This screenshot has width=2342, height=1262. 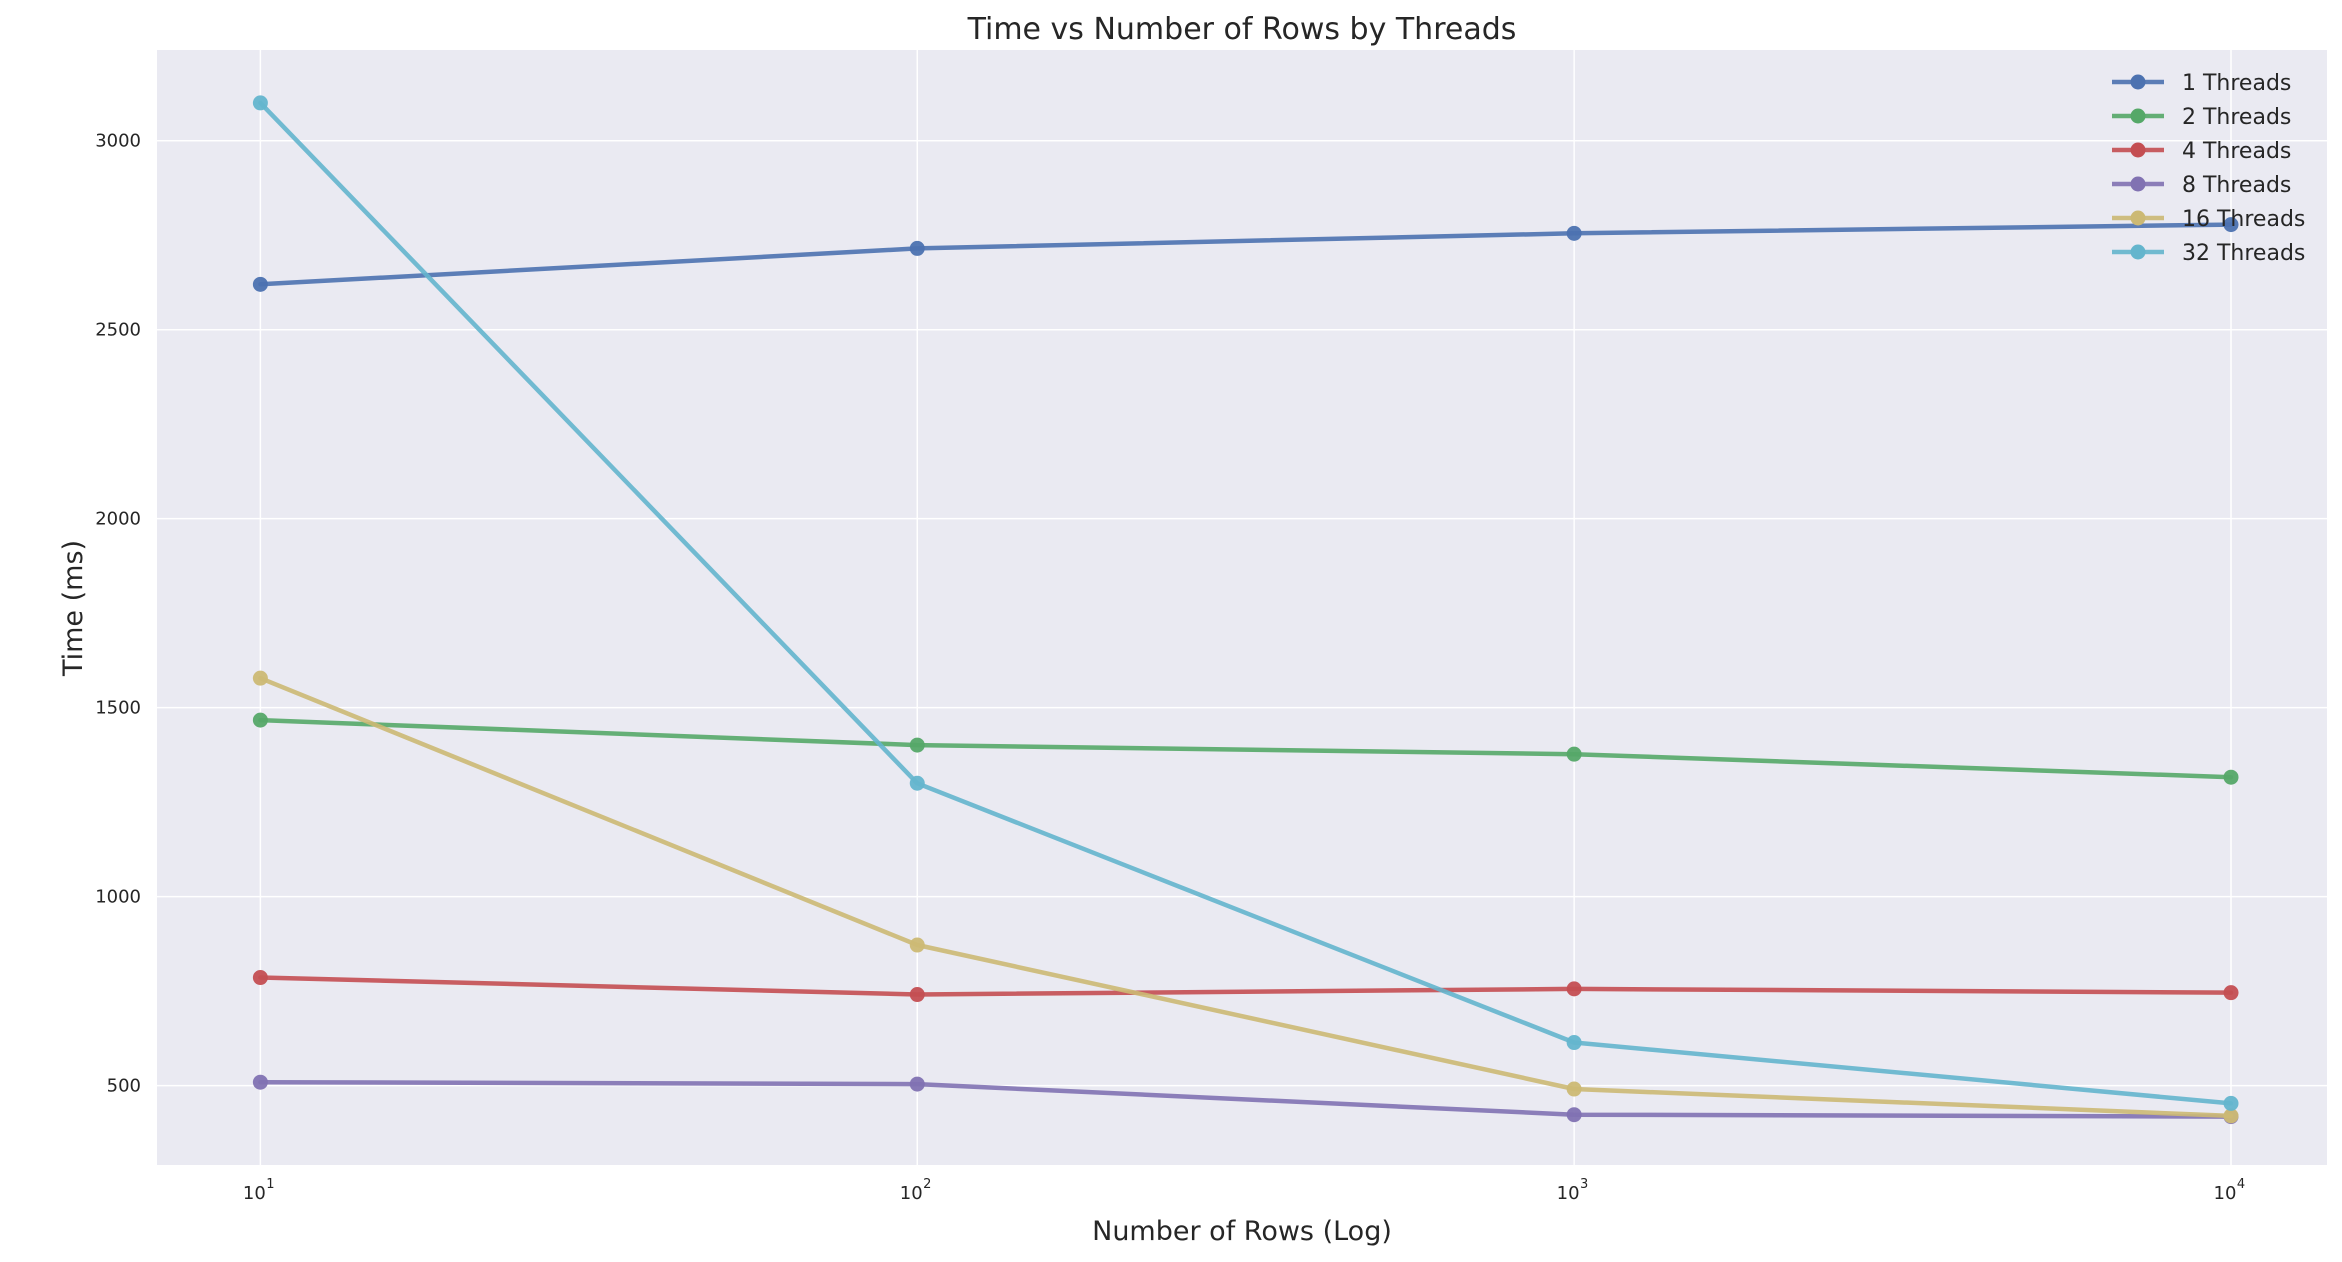 I want to click on y-tick-label: 2500, so click(x=118, y=330).